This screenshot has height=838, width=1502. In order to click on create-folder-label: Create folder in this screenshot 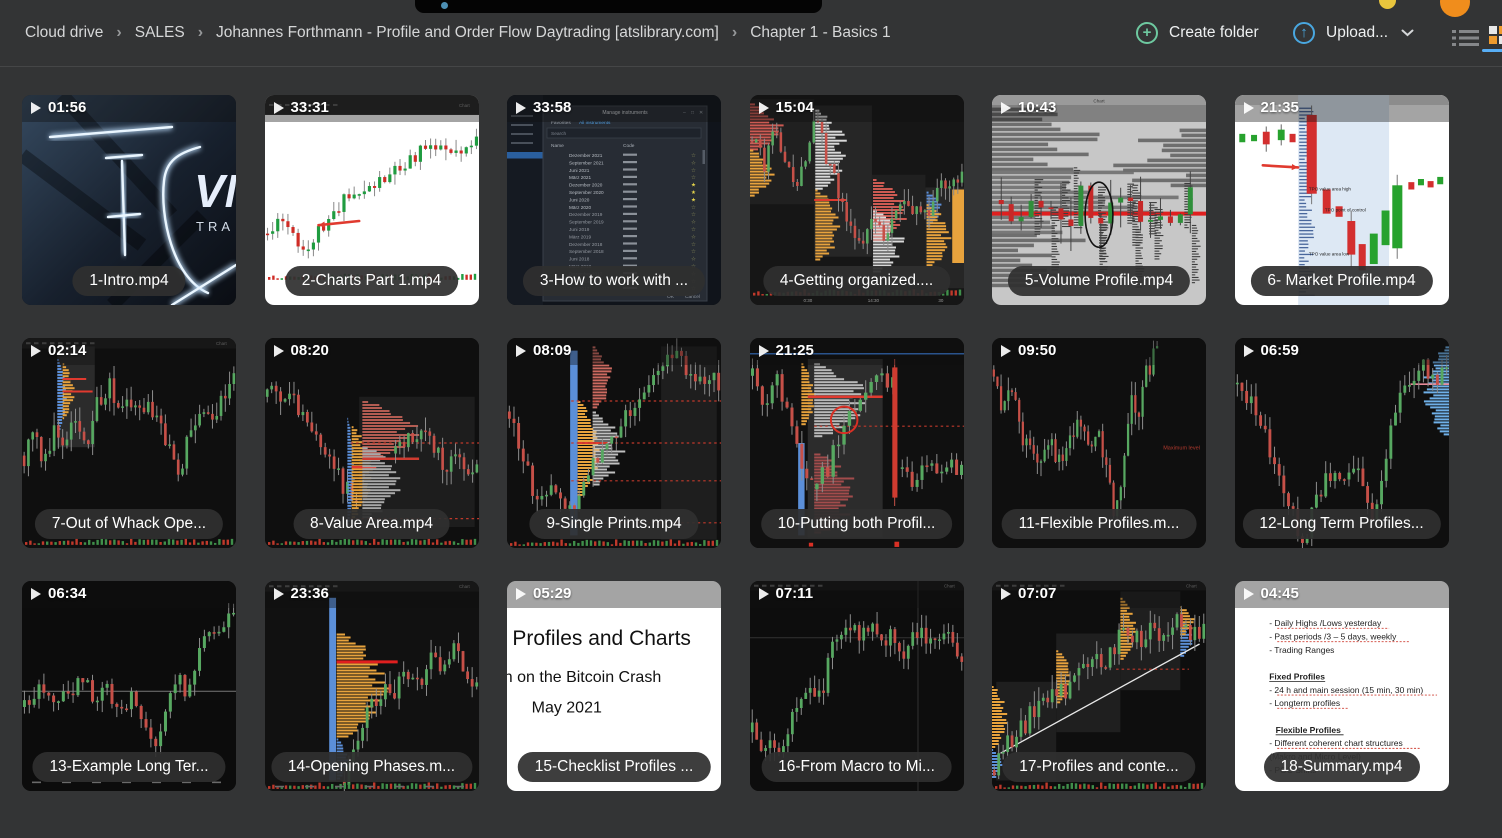, I will do `click(1214, 32)`.